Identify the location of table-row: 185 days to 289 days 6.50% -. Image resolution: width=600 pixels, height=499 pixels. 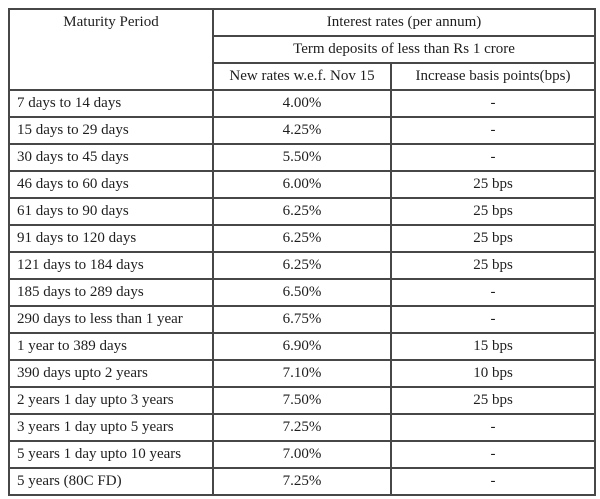
(302, 292).